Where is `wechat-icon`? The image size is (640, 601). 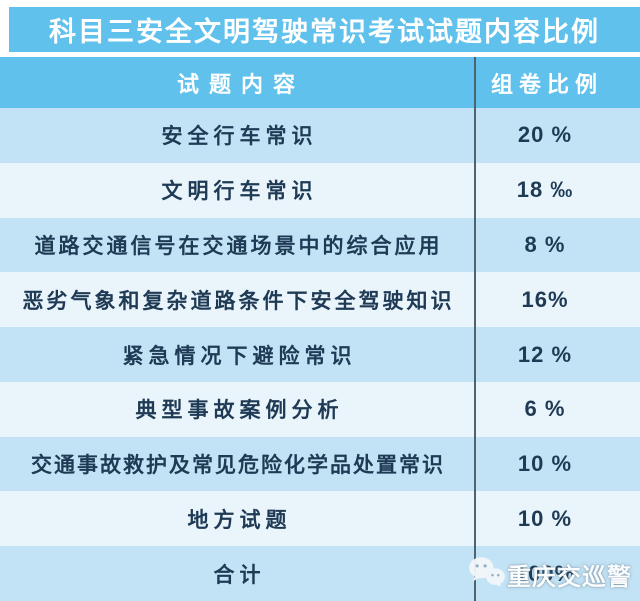 wechat-icon is located at coordinates (487, 574).